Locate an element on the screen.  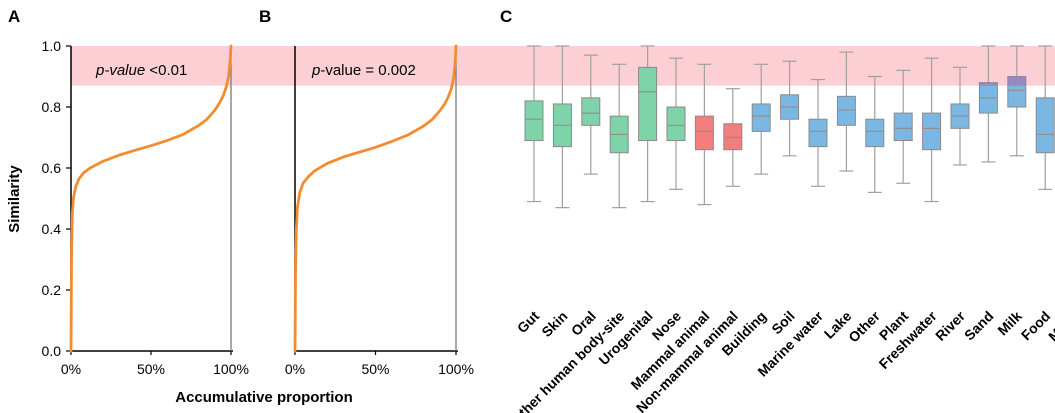
box-14: Plant is located at coordinates (894, 206).